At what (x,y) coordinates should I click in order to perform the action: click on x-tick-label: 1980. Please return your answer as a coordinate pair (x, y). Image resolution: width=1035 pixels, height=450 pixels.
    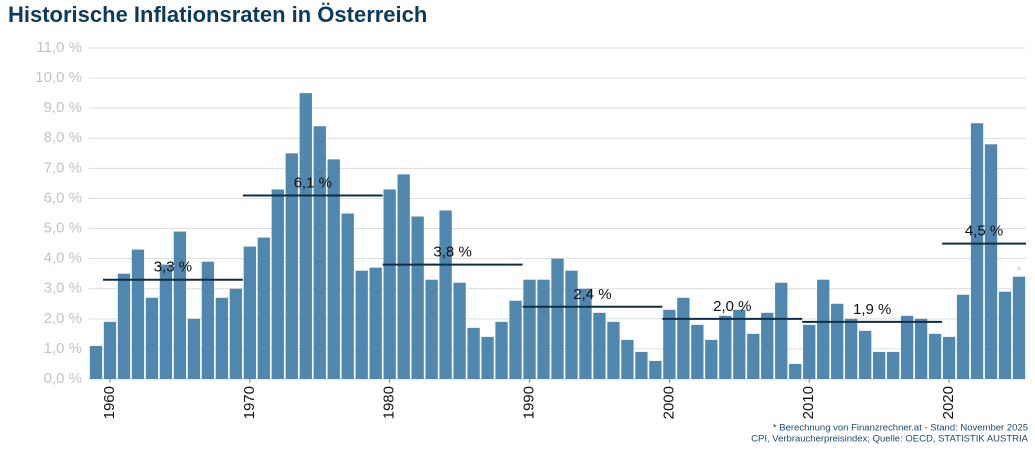
    Looking at the image, I should click on (389, 402).